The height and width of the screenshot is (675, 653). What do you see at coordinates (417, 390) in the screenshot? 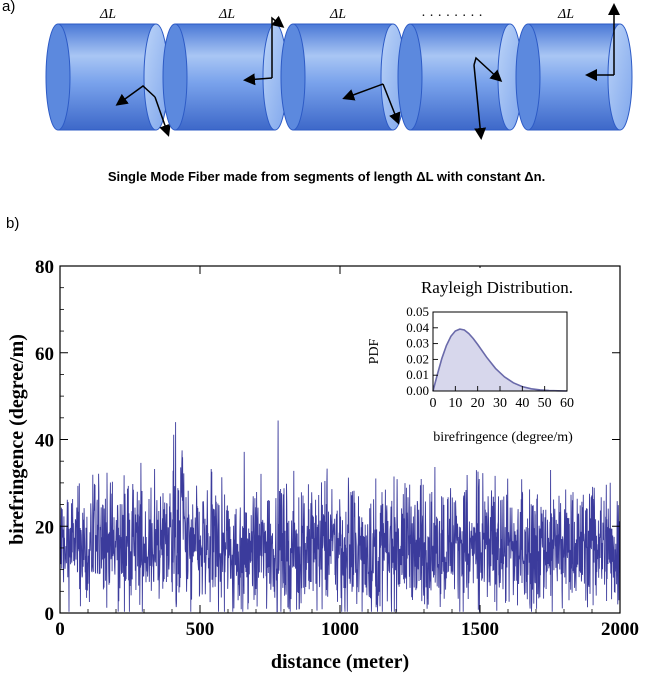
I see `inset-y-tick-label: 0.00` at bounding box center [417, 390].